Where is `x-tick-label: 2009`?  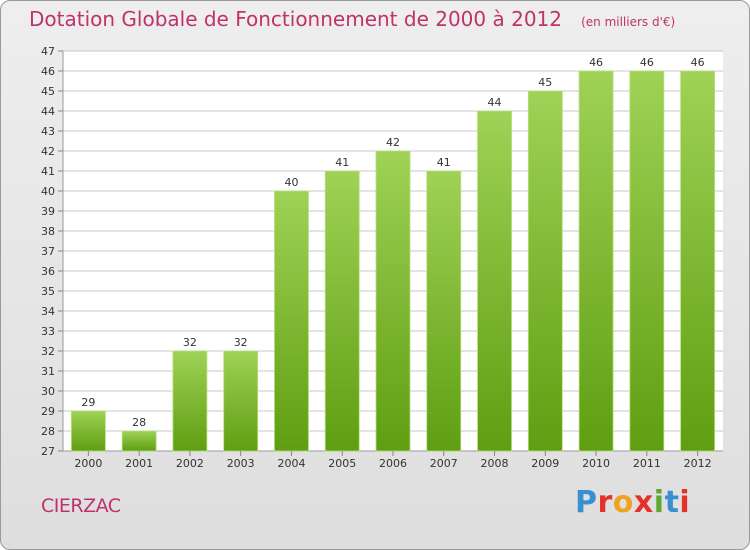
x-tick-label: 2009 is located at coordinates (545, 463).